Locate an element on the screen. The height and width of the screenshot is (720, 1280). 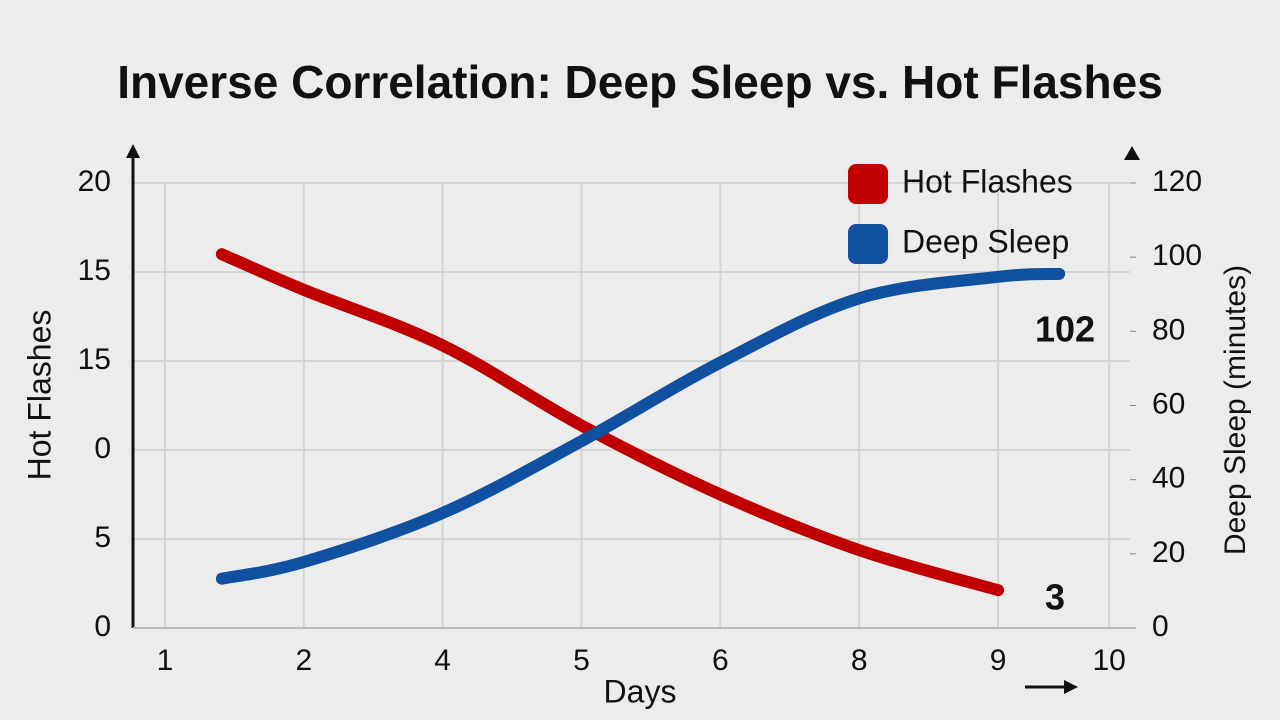
x-tick-label: 9 is located at coordinates (998, 660).